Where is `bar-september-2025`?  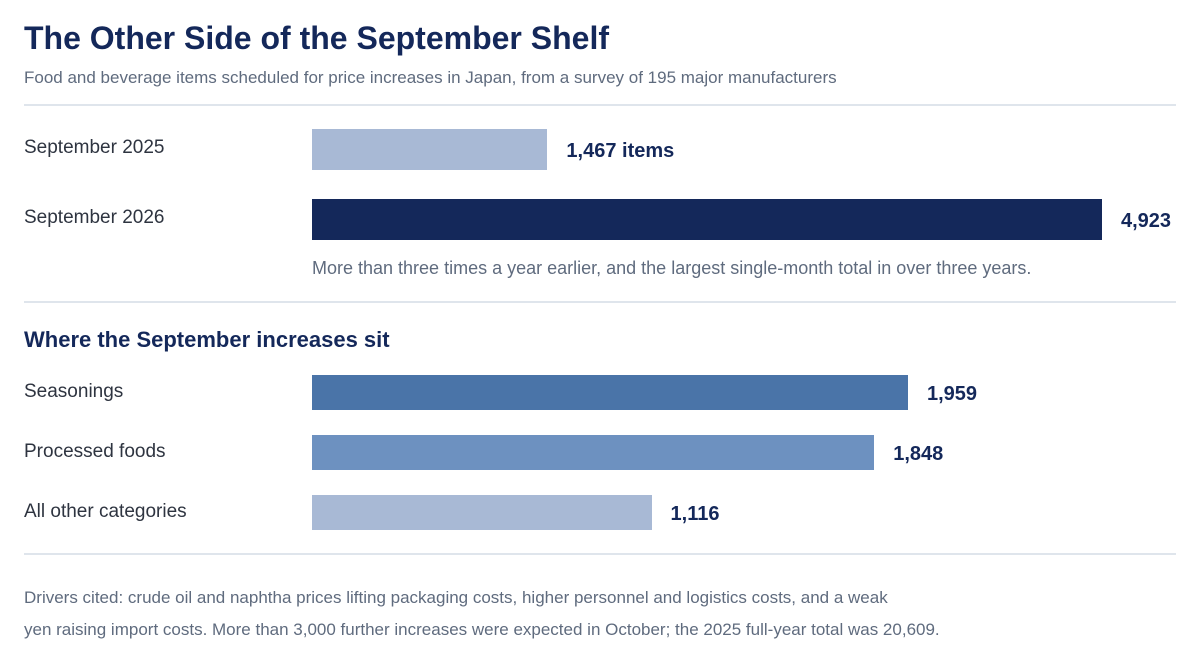 bar-september-2025 is located at coordinates (430, 149).